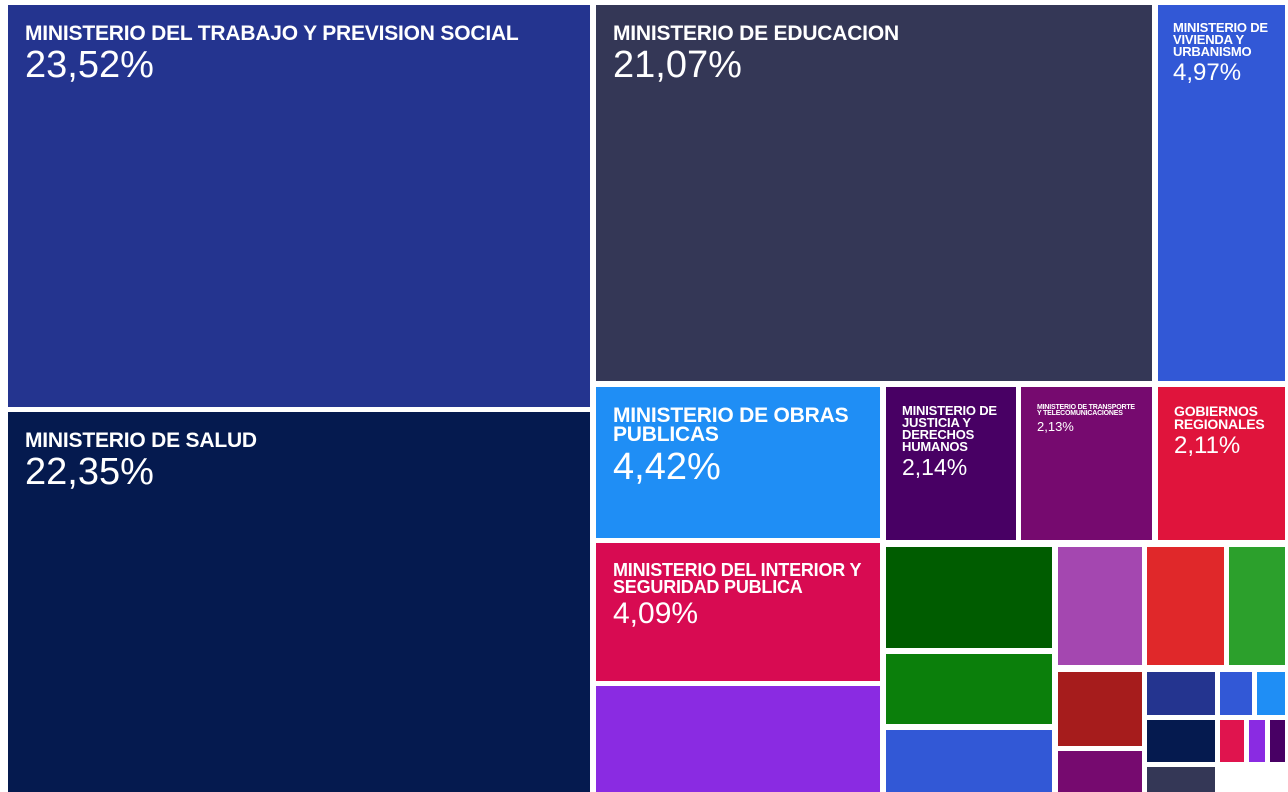  Describe the element at coordinates (1207, 72) in the screenshot. I see `tile-value: 4,97%` at that location.